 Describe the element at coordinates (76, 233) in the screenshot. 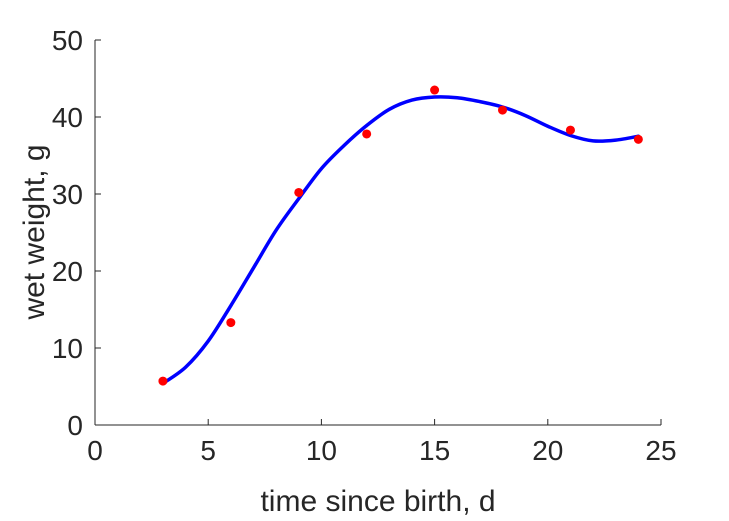

I see `y-ticks: 0 10 20 30 40 50` at that location.